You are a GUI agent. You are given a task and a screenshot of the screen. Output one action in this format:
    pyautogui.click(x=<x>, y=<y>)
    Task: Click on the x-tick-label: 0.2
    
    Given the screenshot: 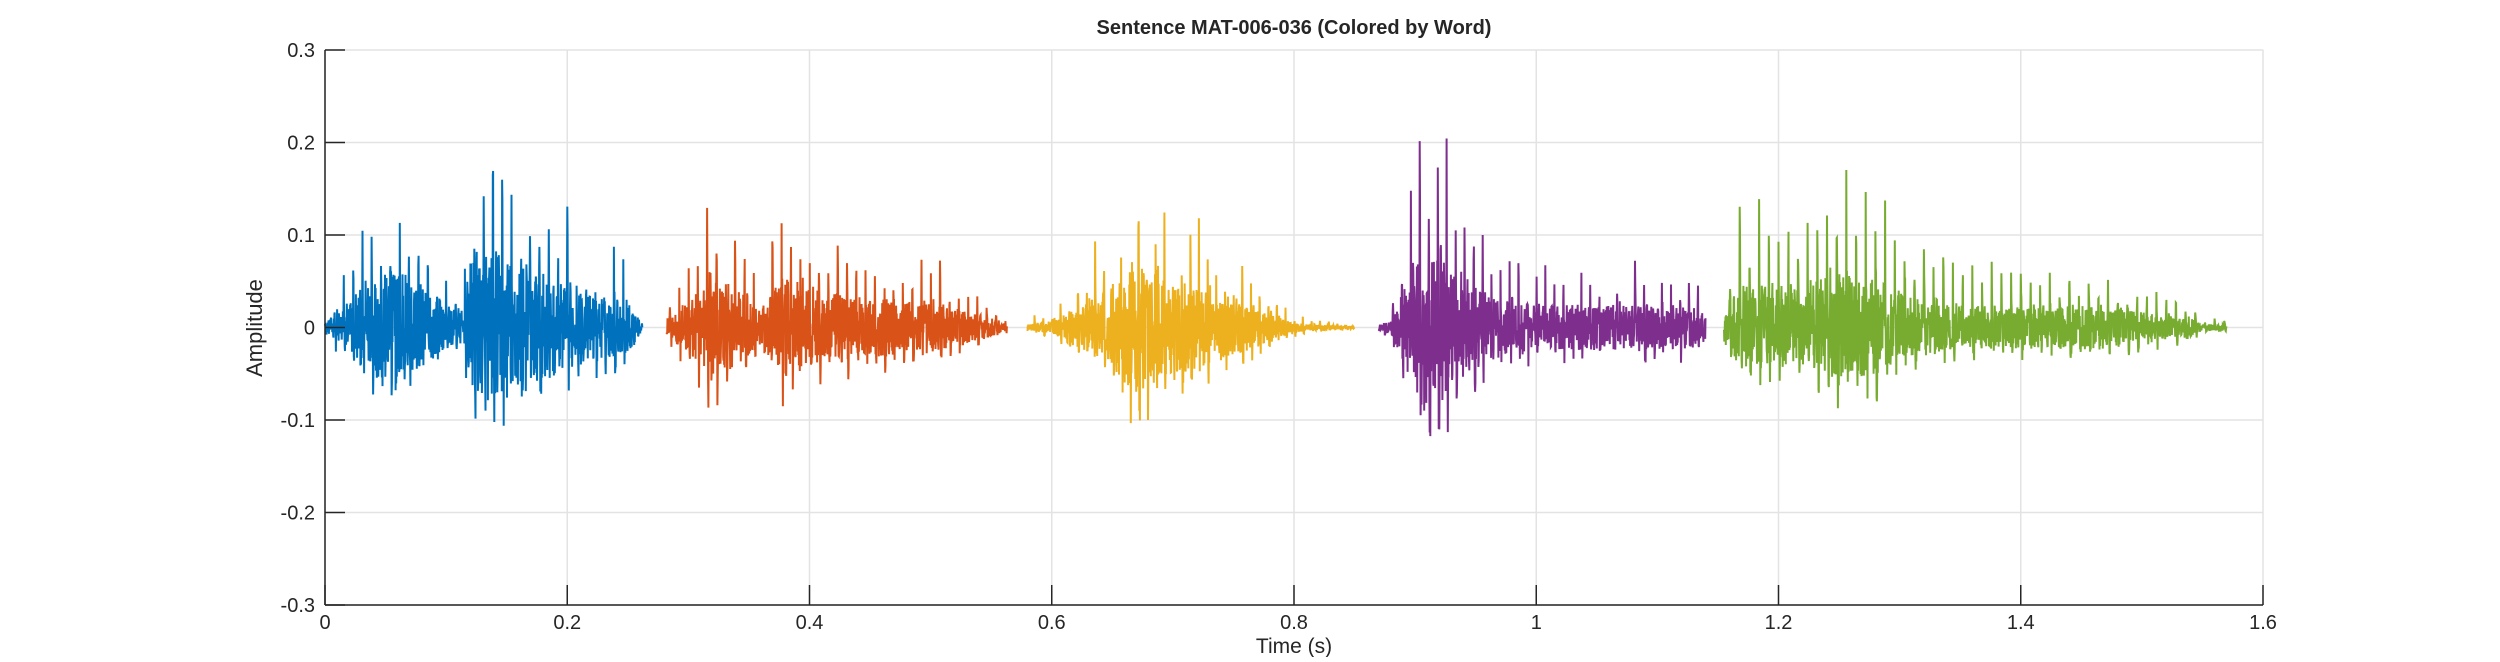 What is the action you would take?
    pyautogui.click(x=567, y=623)
    